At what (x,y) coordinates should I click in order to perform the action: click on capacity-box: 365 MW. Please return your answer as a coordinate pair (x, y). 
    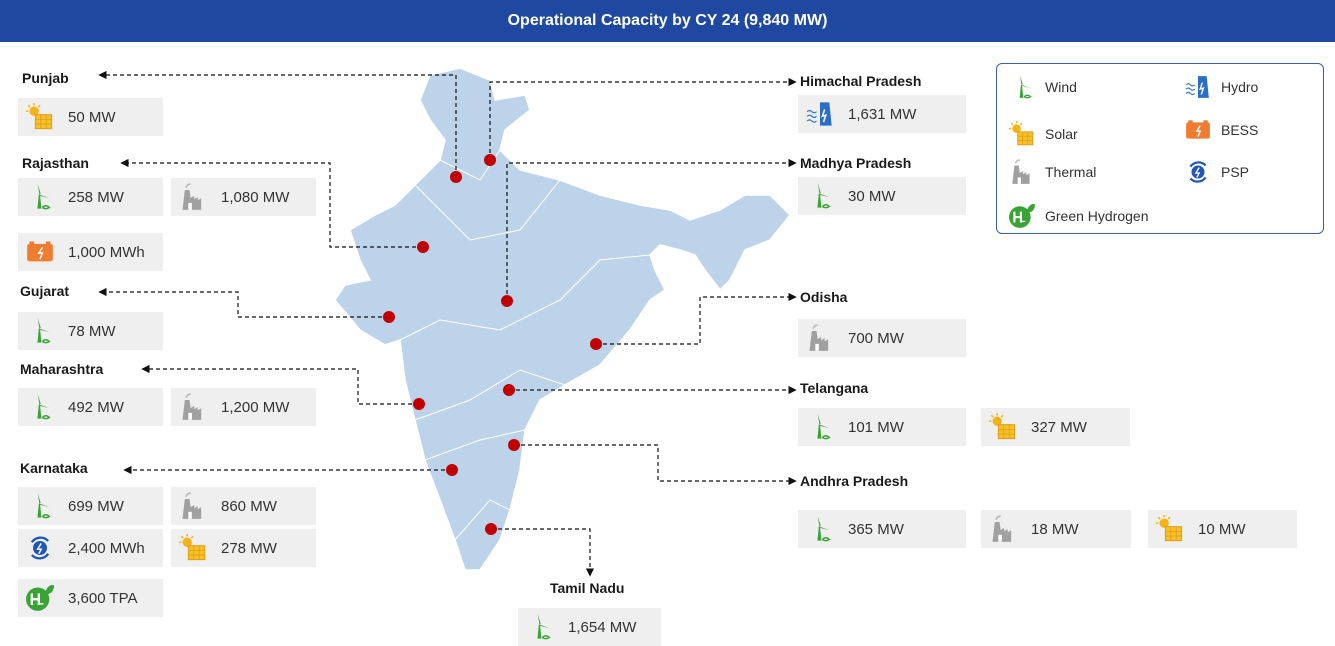
    Looking at the image, I should click on (882, 529).